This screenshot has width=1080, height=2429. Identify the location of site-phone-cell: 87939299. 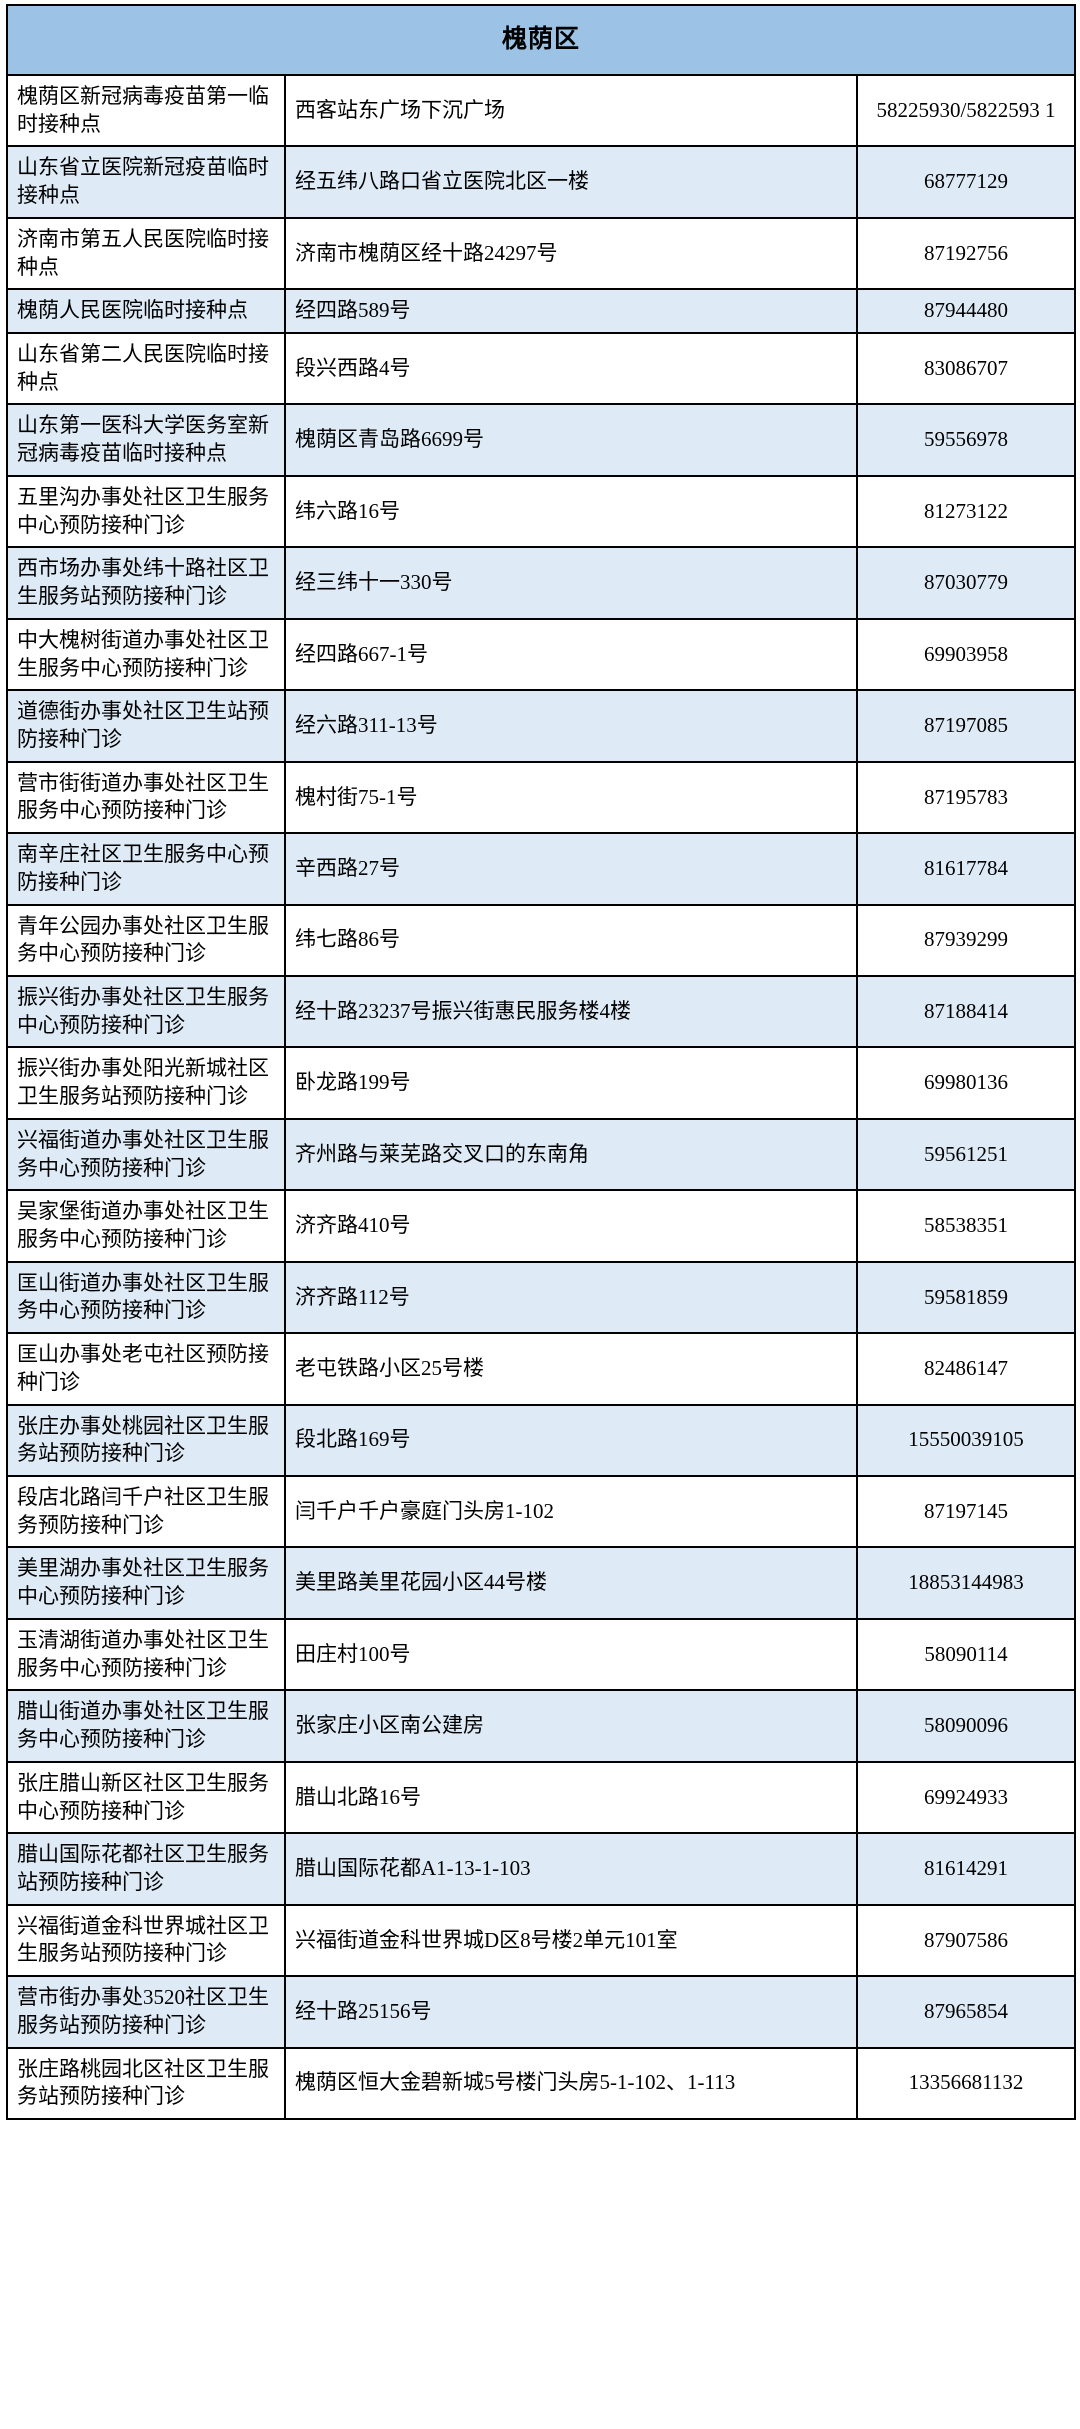
(966, 940).